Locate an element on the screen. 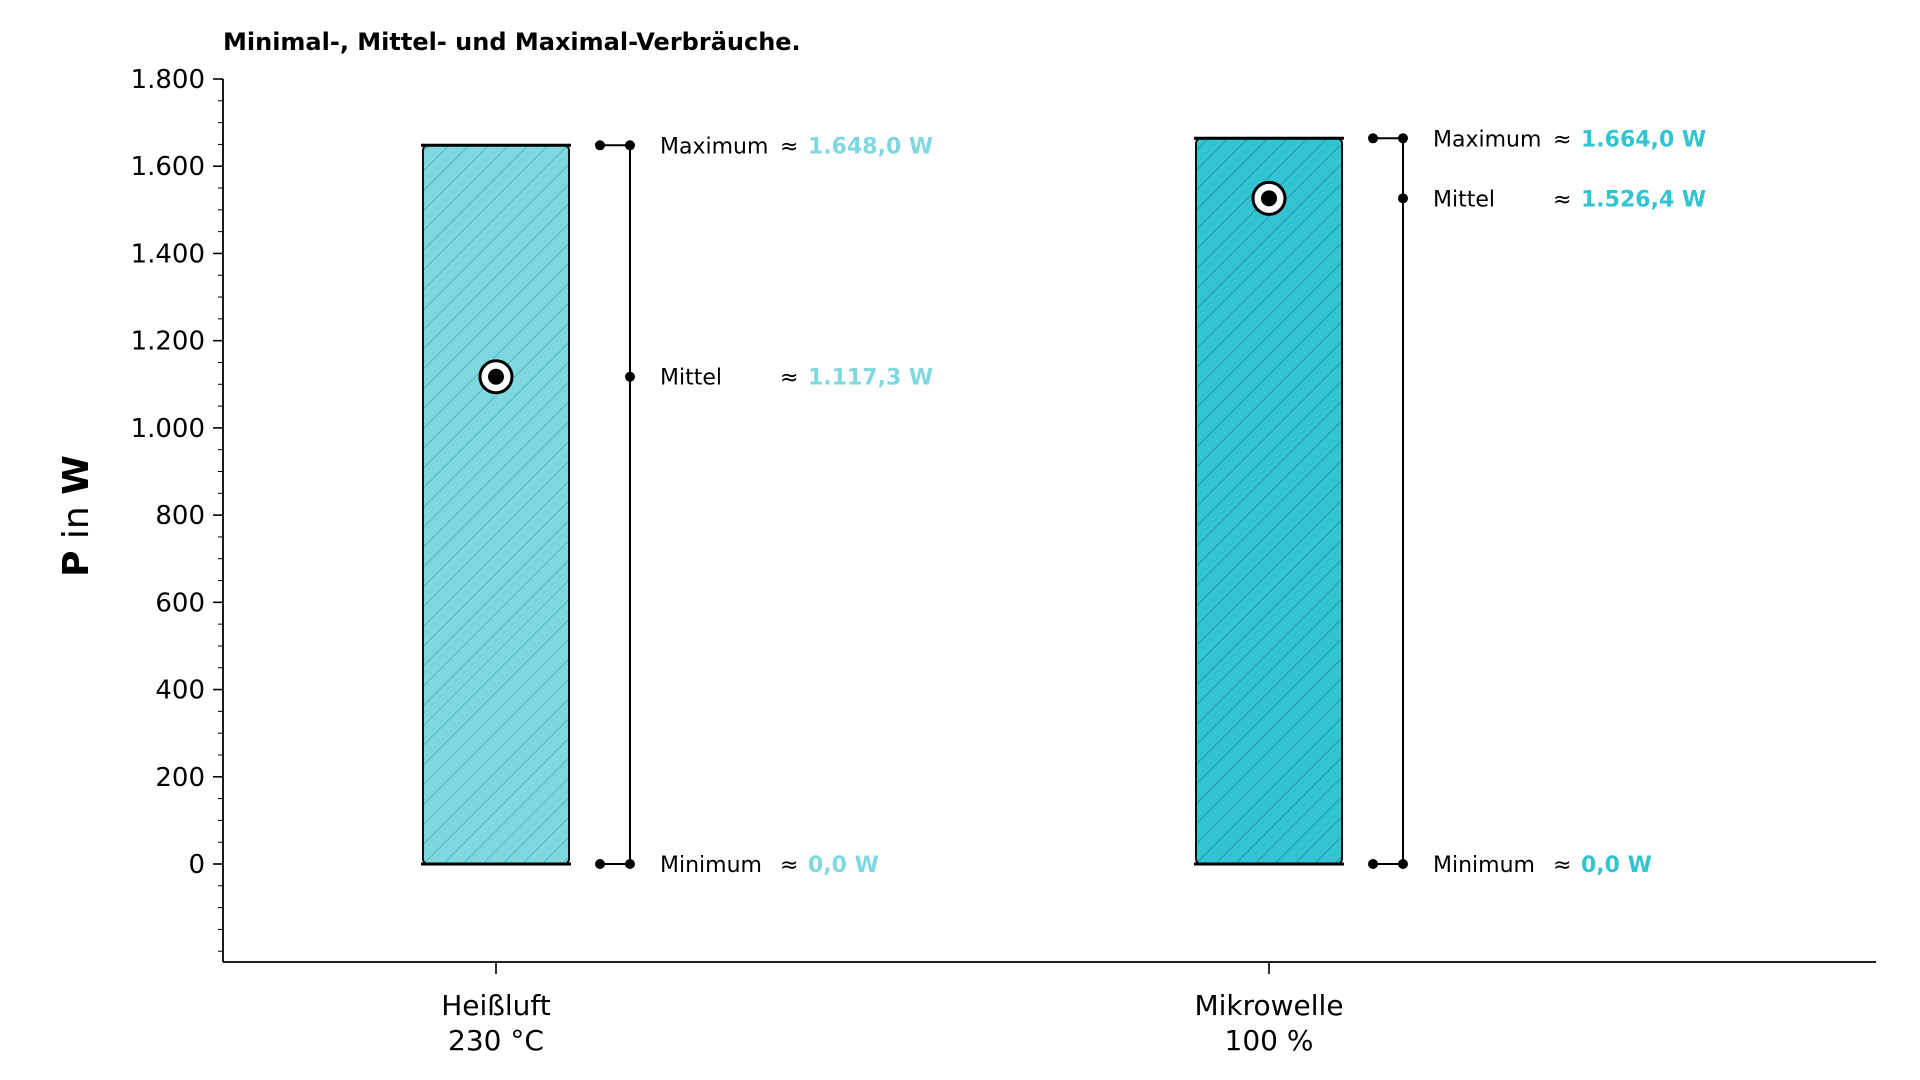  mean-value: 1.526,4 W is located at coordinates (1643, 199).